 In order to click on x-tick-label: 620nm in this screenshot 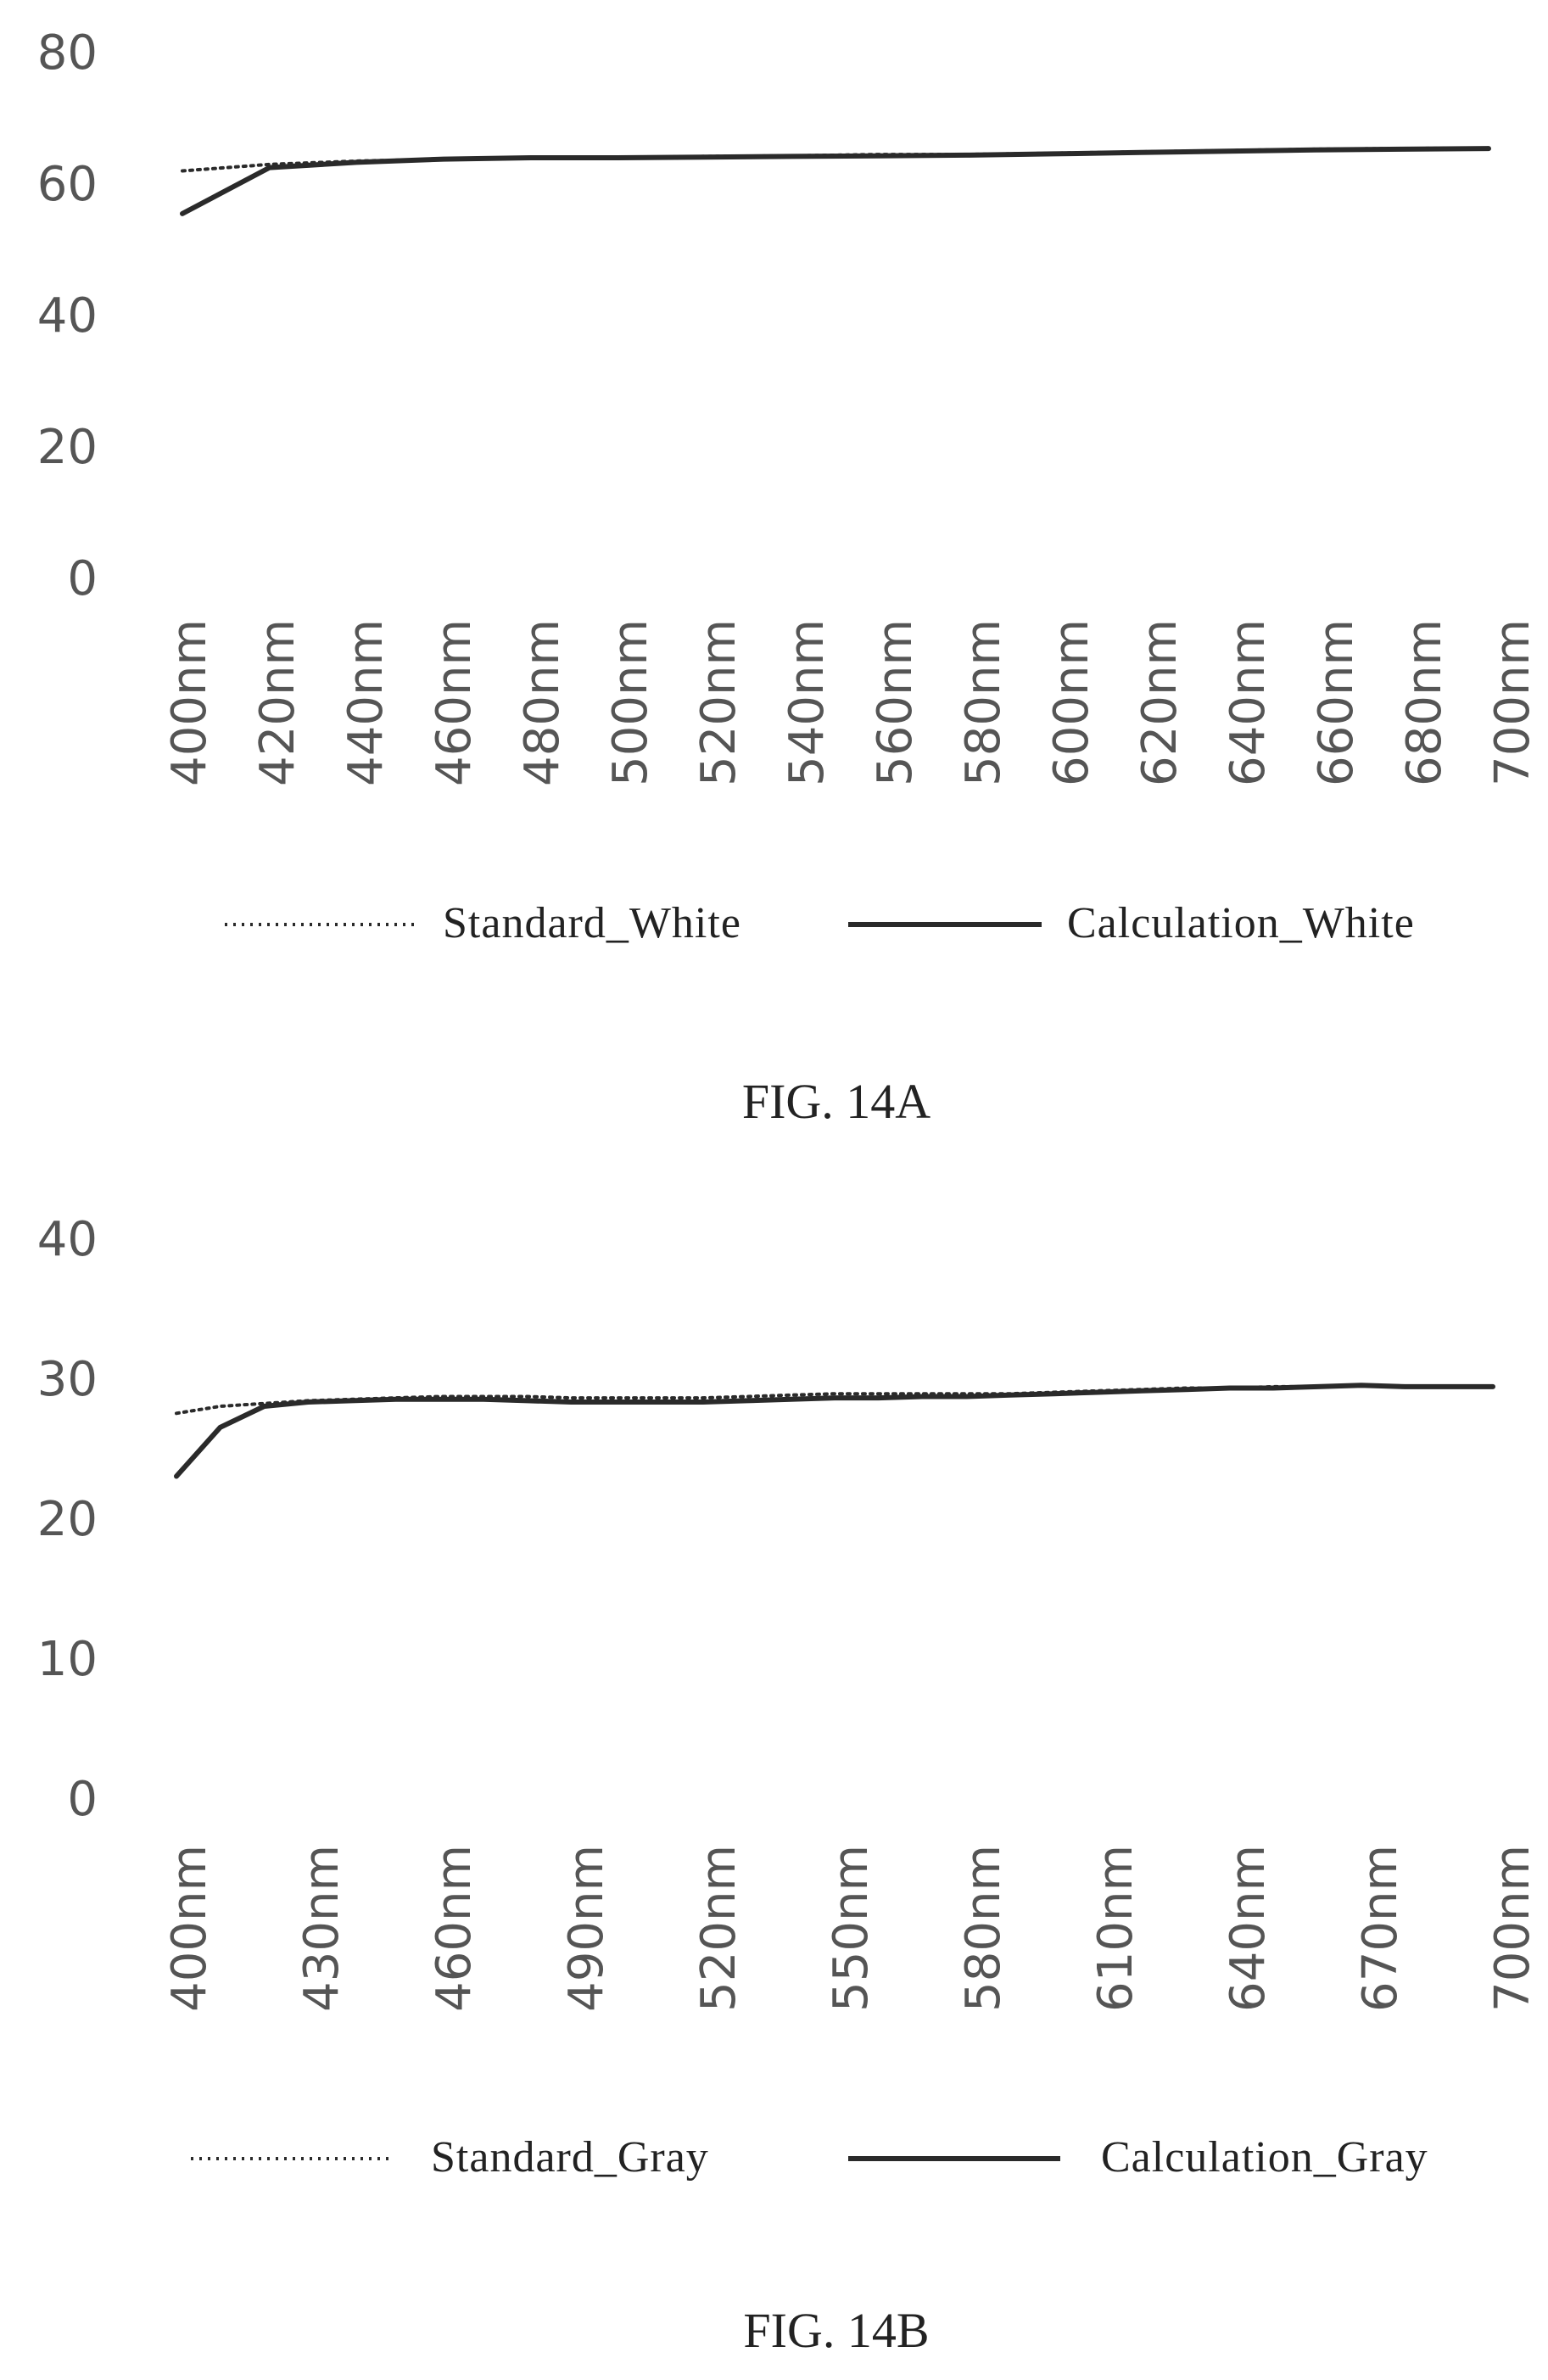, I will do `click(1160, 702)`.